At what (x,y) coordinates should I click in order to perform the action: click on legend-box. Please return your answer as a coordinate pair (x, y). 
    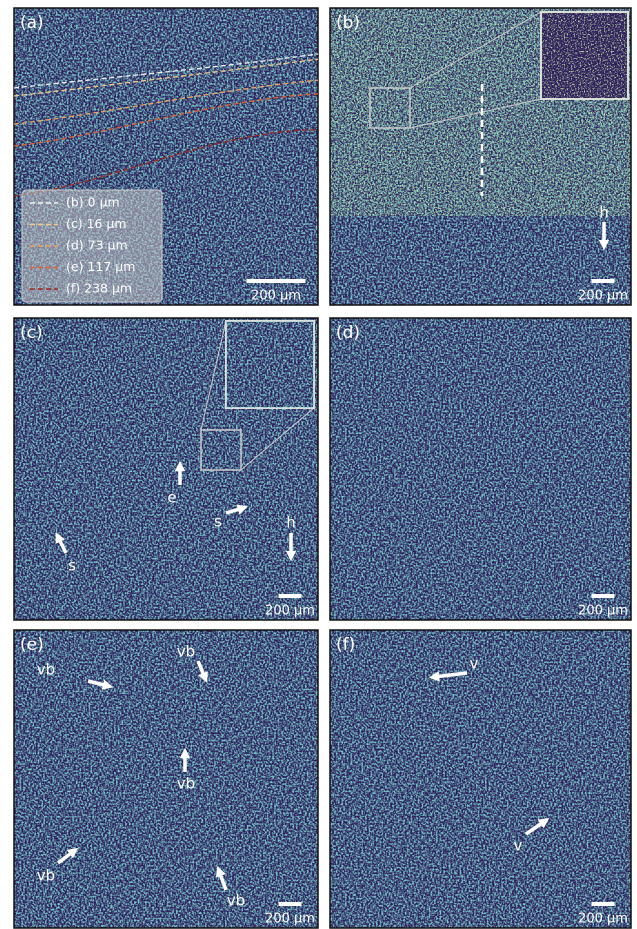
    Looking at the image, I should click on (92, 246).